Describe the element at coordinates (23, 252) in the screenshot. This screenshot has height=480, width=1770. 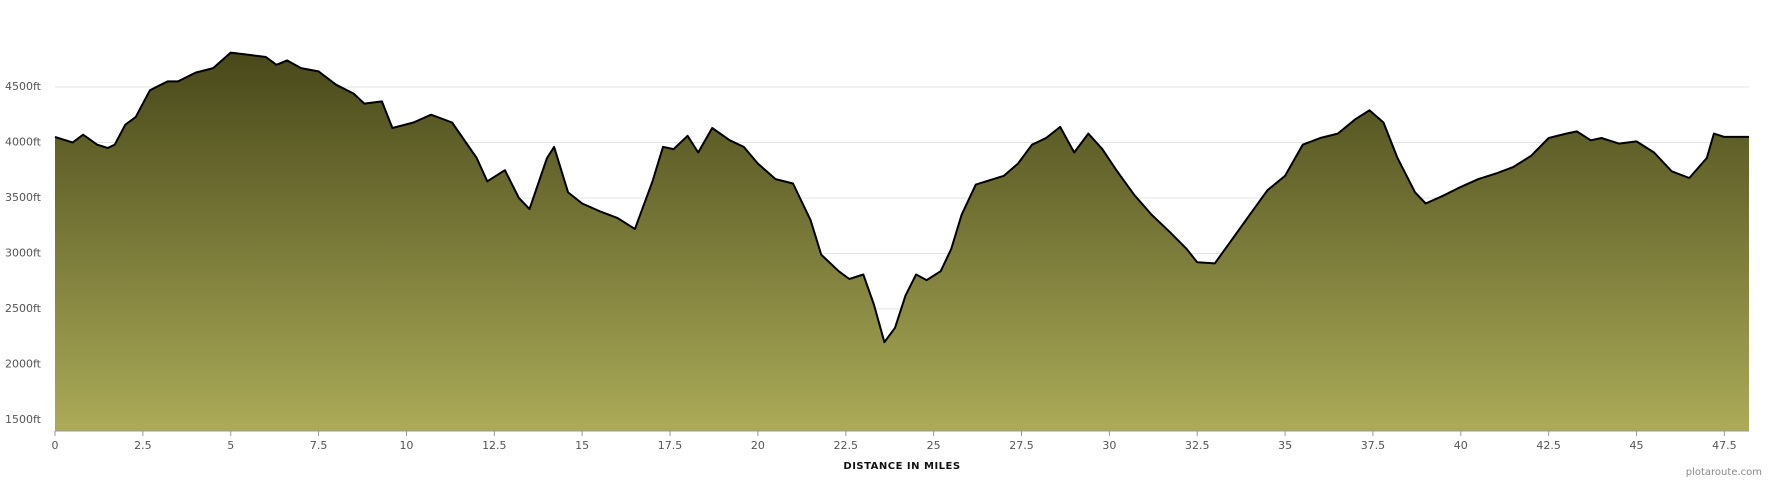
I see `y-tick-label: 3000ft` at that location.